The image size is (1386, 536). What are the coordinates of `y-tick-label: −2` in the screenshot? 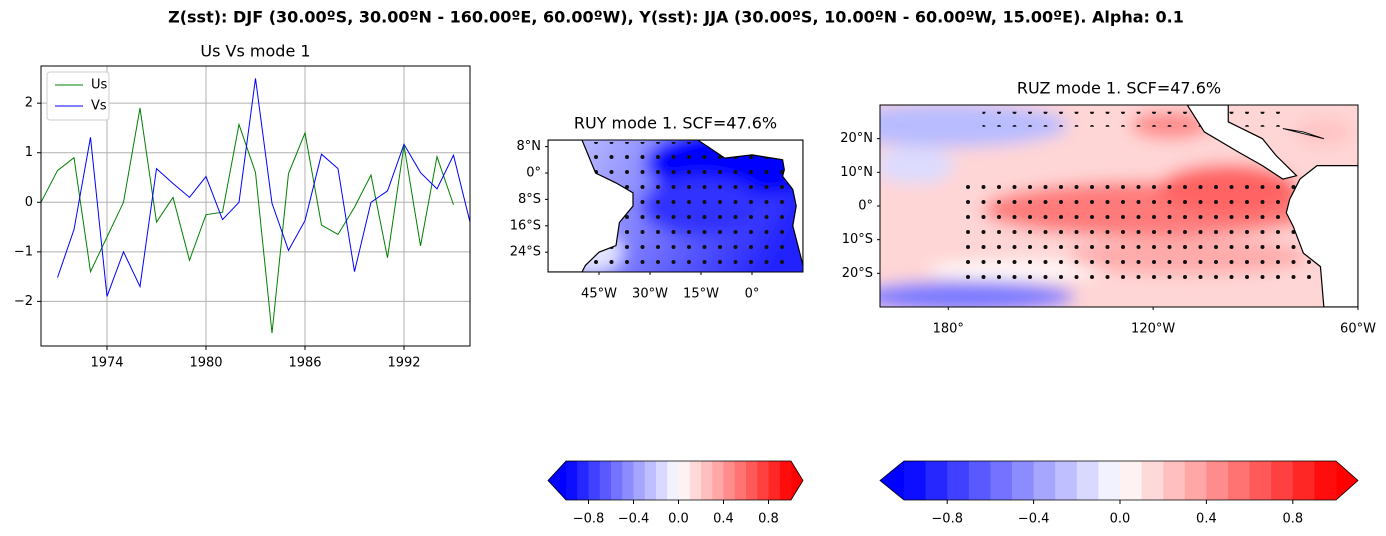 It's located at (23, 301).